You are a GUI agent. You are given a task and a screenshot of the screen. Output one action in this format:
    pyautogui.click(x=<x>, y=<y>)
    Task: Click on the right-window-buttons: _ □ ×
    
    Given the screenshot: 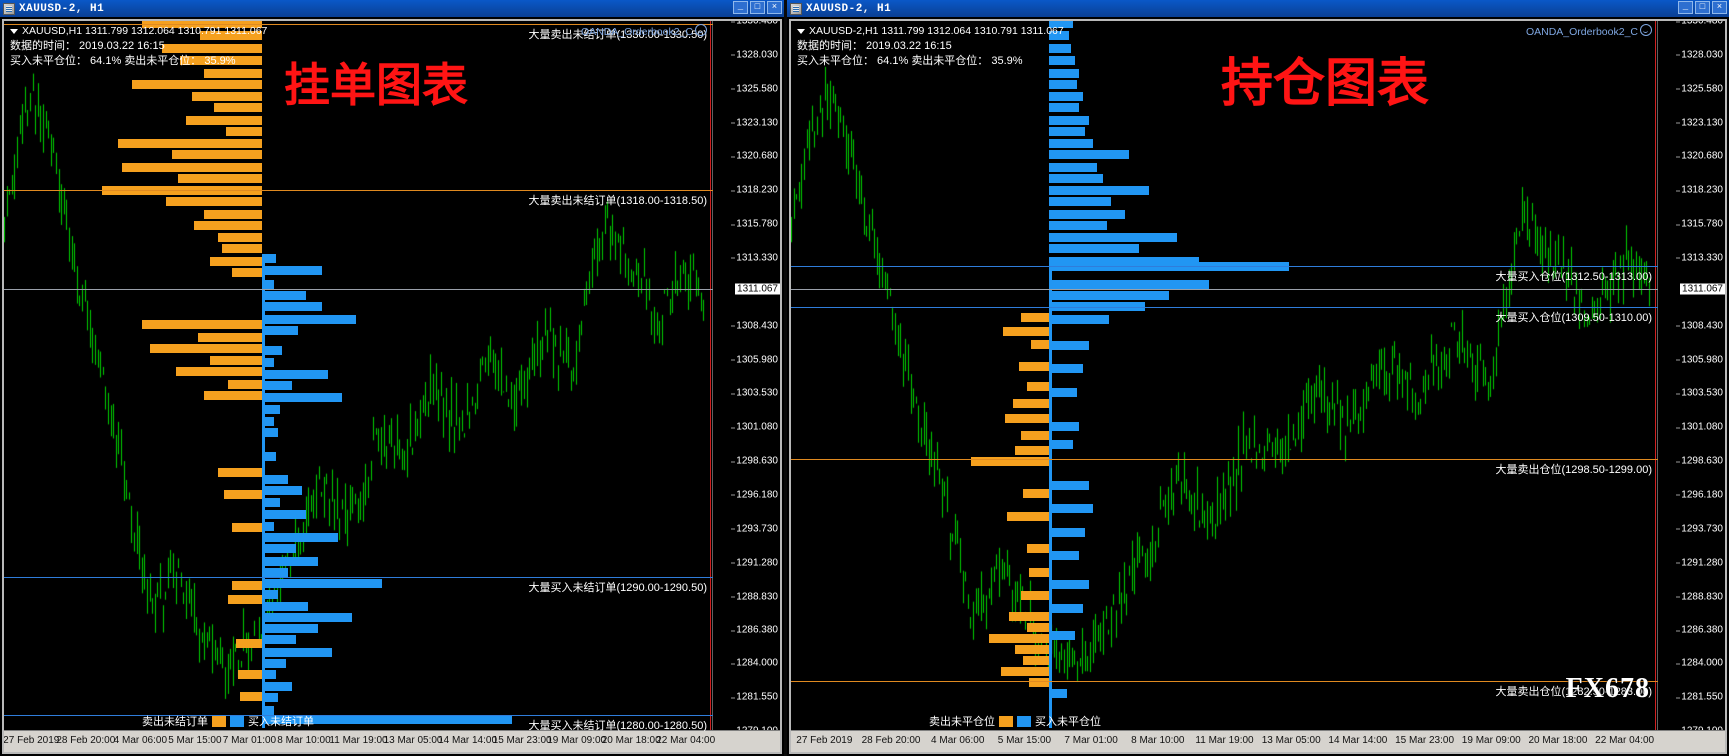 What is the action you would take?
    pyautogui.click(x=1702, y=7)
    